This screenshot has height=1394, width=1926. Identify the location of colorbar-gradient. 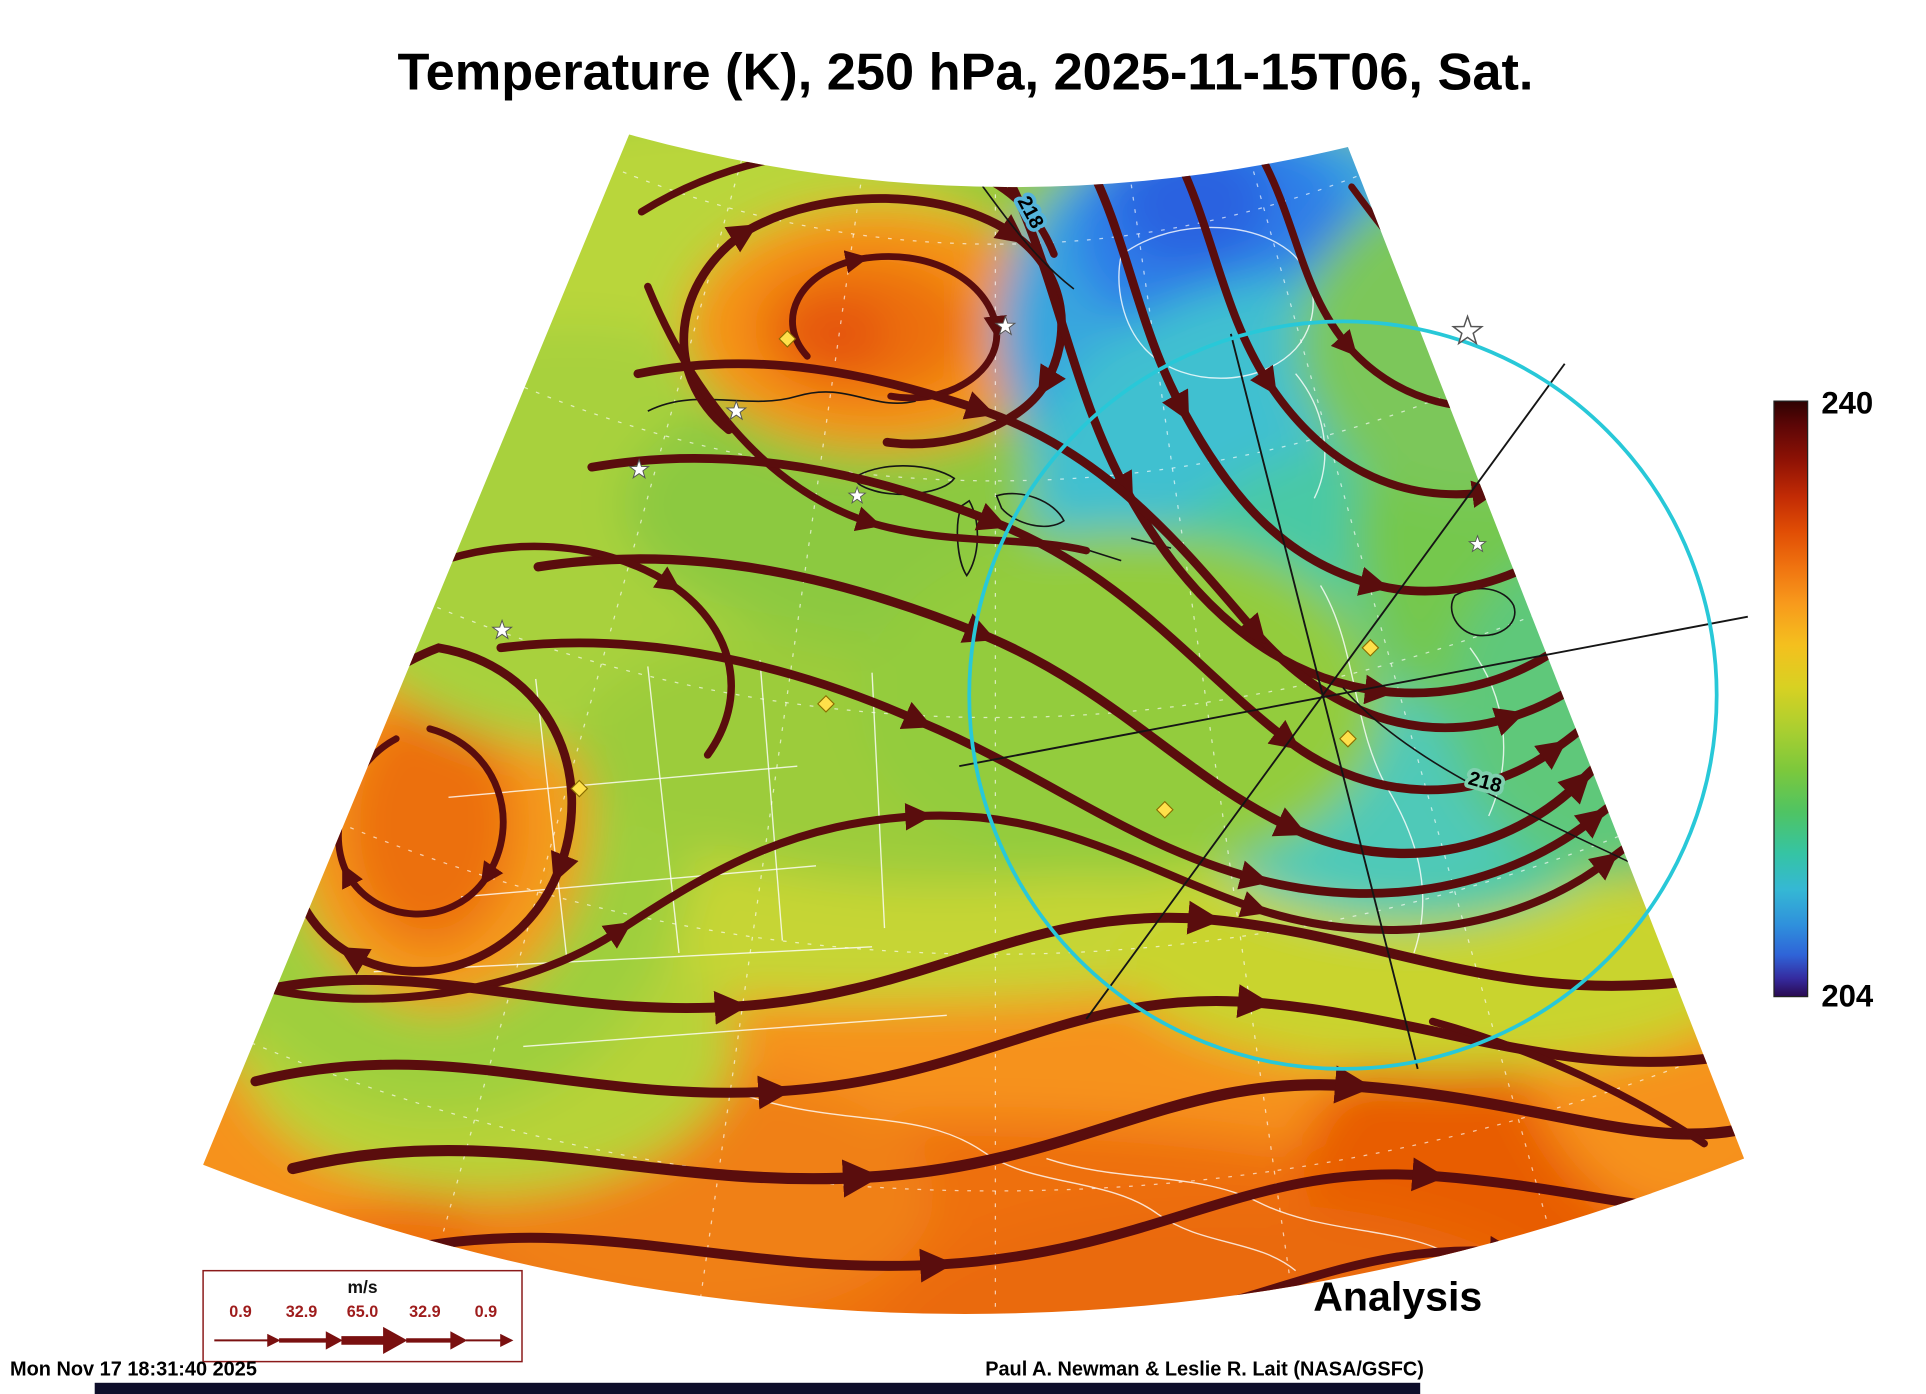
(1791, 699).